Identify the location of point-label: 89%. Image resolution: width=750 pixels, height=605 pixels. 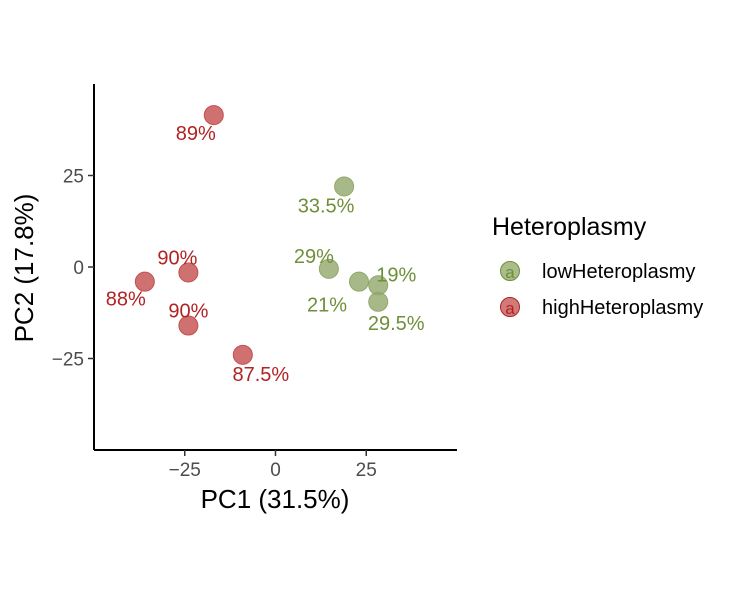
(196, 134).